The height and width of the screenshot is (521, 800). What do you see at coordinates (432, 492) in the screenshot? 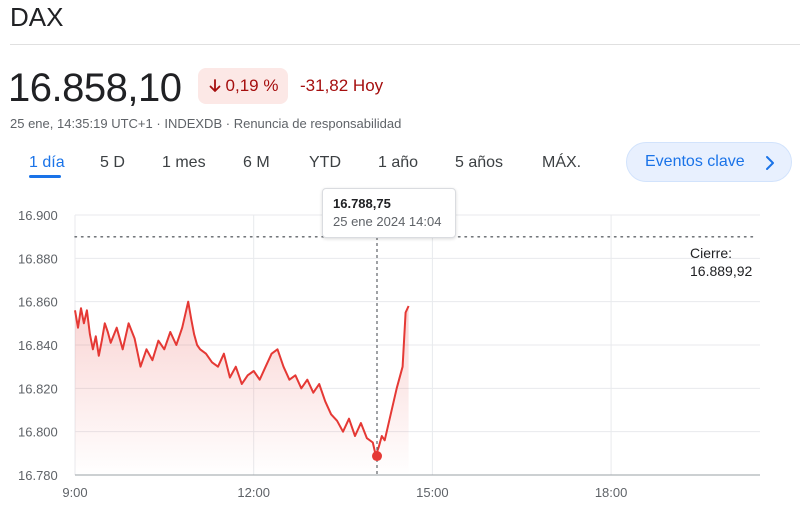
I see `x-tick-label: 15:00` at bounding box center [432, 492].